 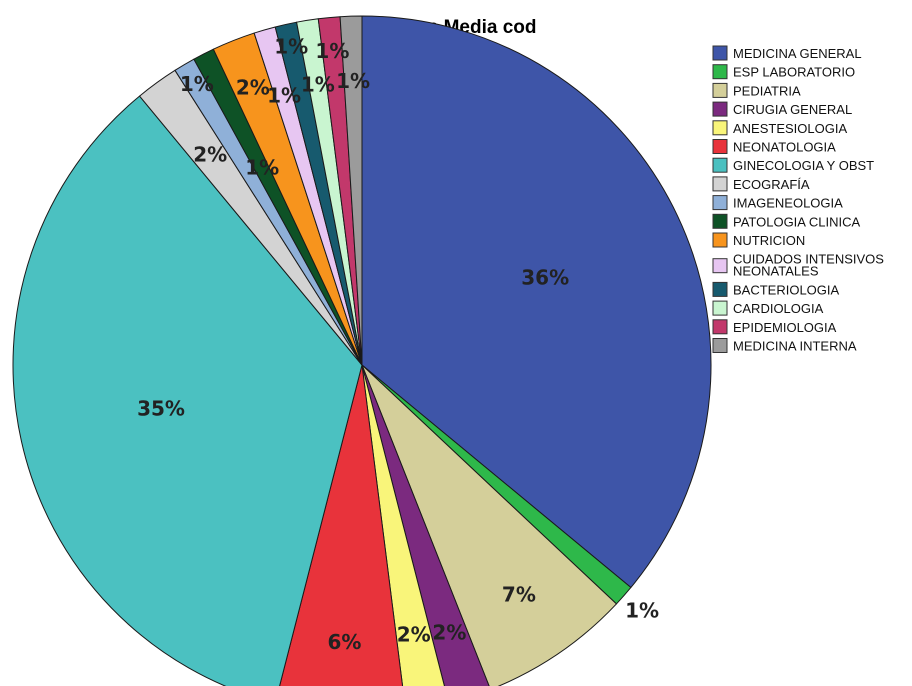 What do you see at coordinates (262, 168) in the screenshot?
I see `slice-label-patologia-clinica: 1%` at bounding box center [262, 168].